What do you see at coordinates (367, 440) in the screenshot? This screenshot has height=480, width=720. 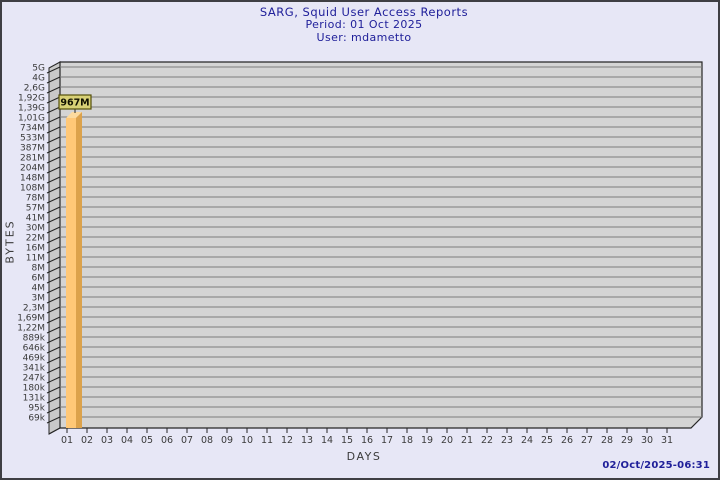 I see `x-tick-label: 16` at bounding box center [367, 440].